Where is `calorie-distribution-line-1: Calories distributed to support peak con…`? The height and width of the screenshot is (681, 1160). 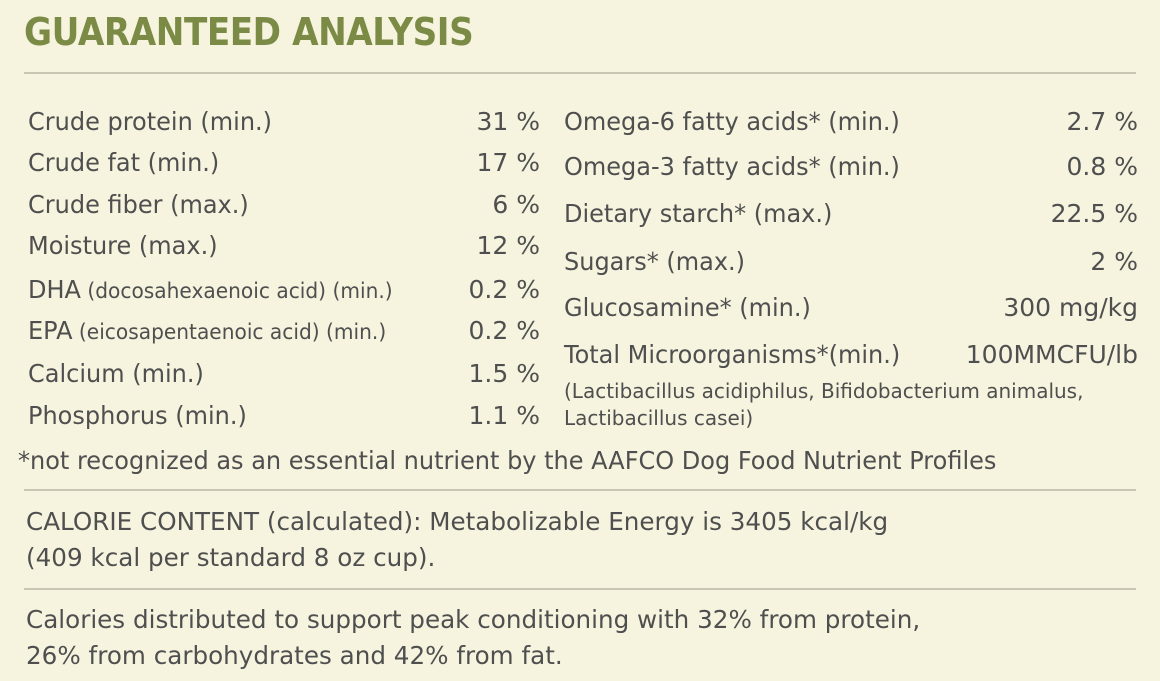
calorie-distribution-line-1: Calories distributed to support peak con… is located at coordinates (473, 619).